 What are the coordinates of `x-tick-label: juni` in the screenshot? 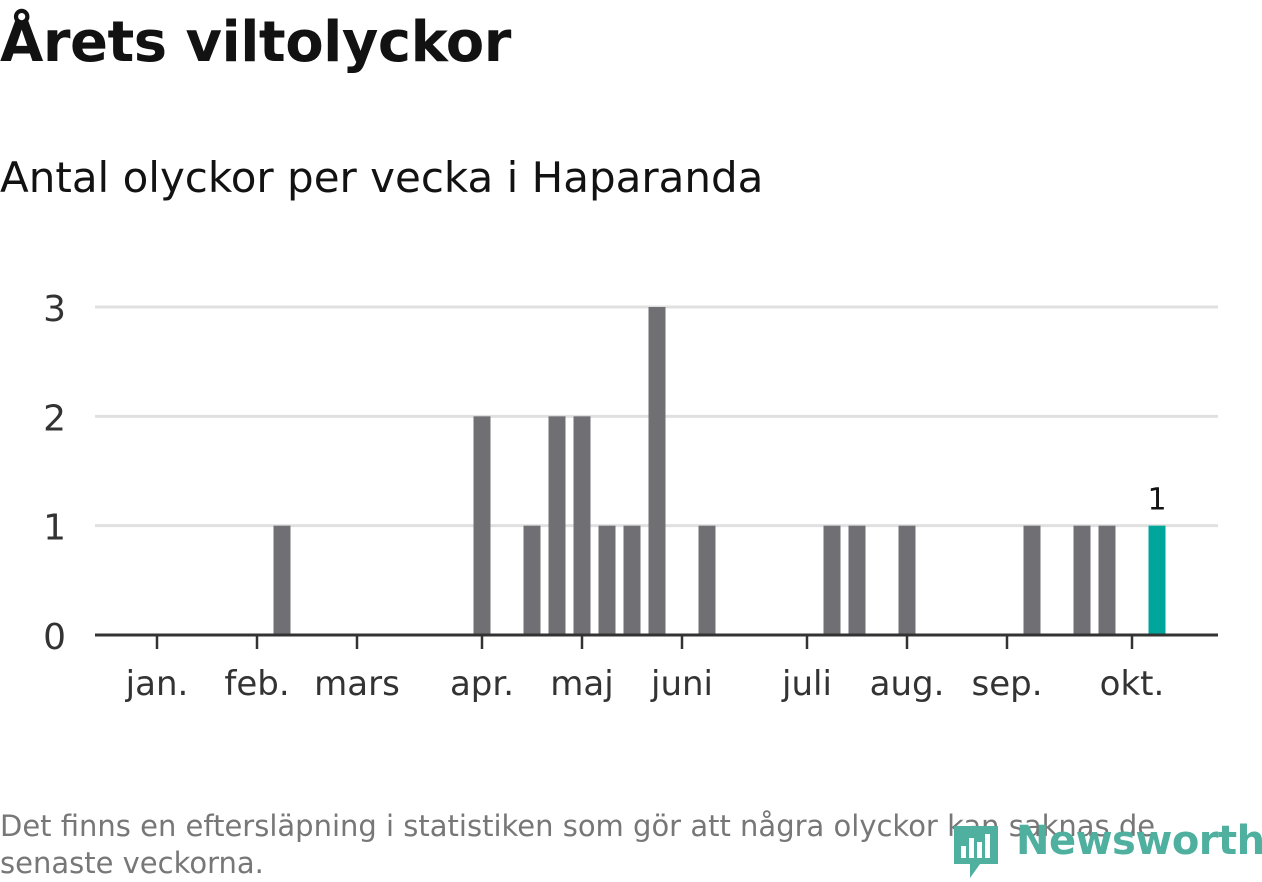 It's located at (681, 684).